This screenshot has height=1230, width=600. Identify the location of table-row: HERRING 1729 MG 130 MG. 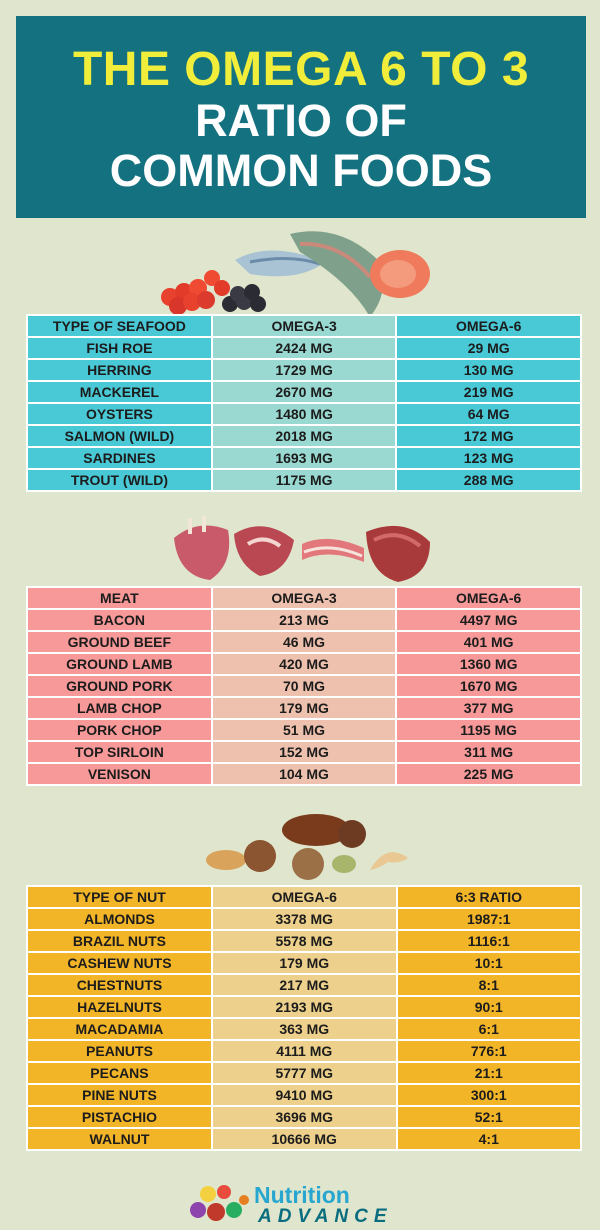
(304, 370).